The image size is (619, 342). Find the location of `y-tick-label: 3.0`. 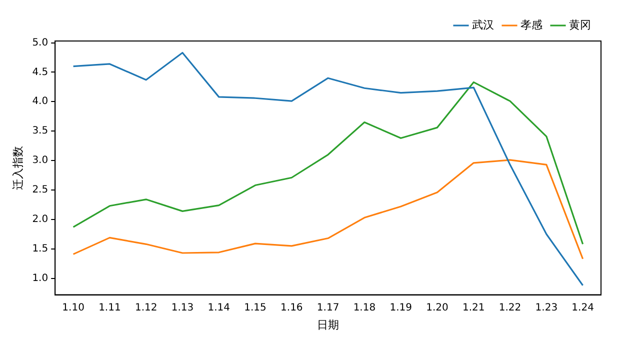

y-tick-label: 3.0 is located at coordinates (40, 160).